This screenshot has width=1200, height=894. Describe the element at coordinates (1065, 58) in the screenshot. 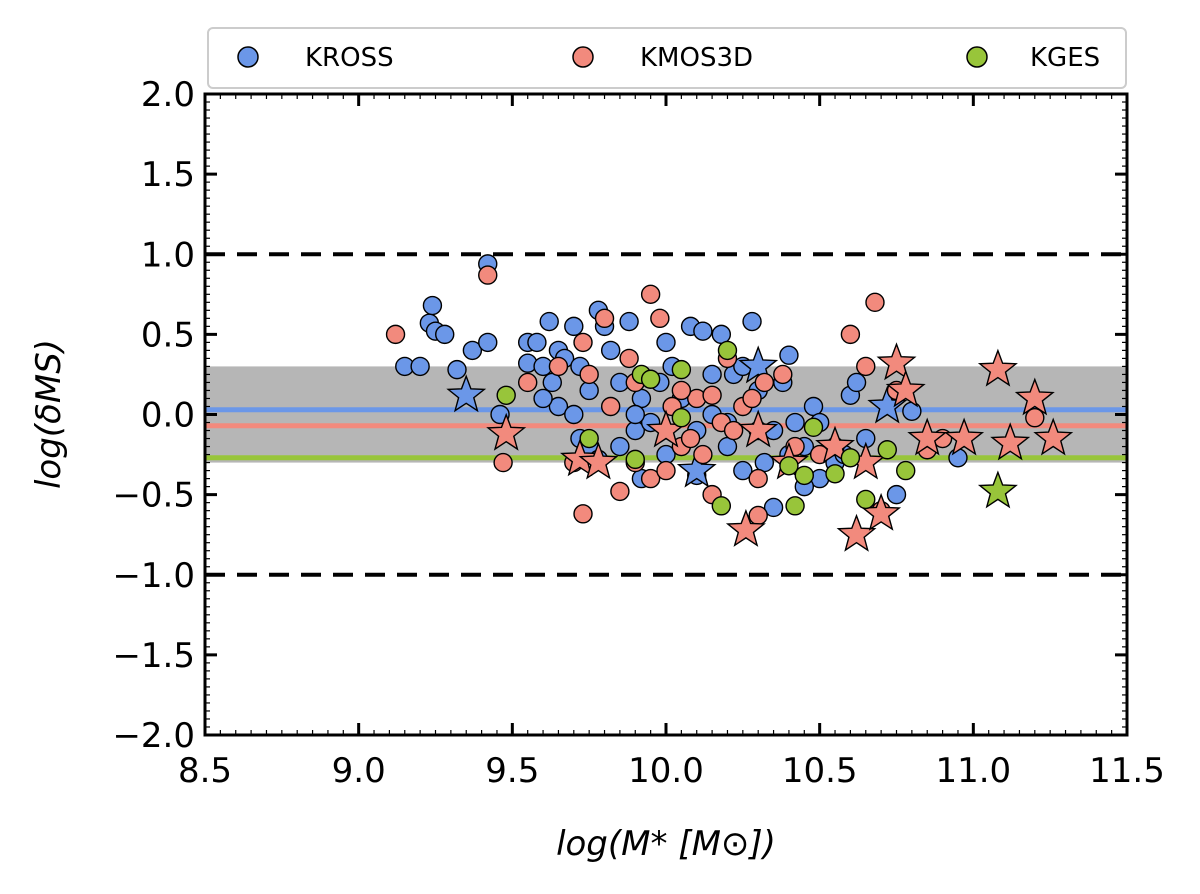

I see `legend-label-kges: KGES` at that location.